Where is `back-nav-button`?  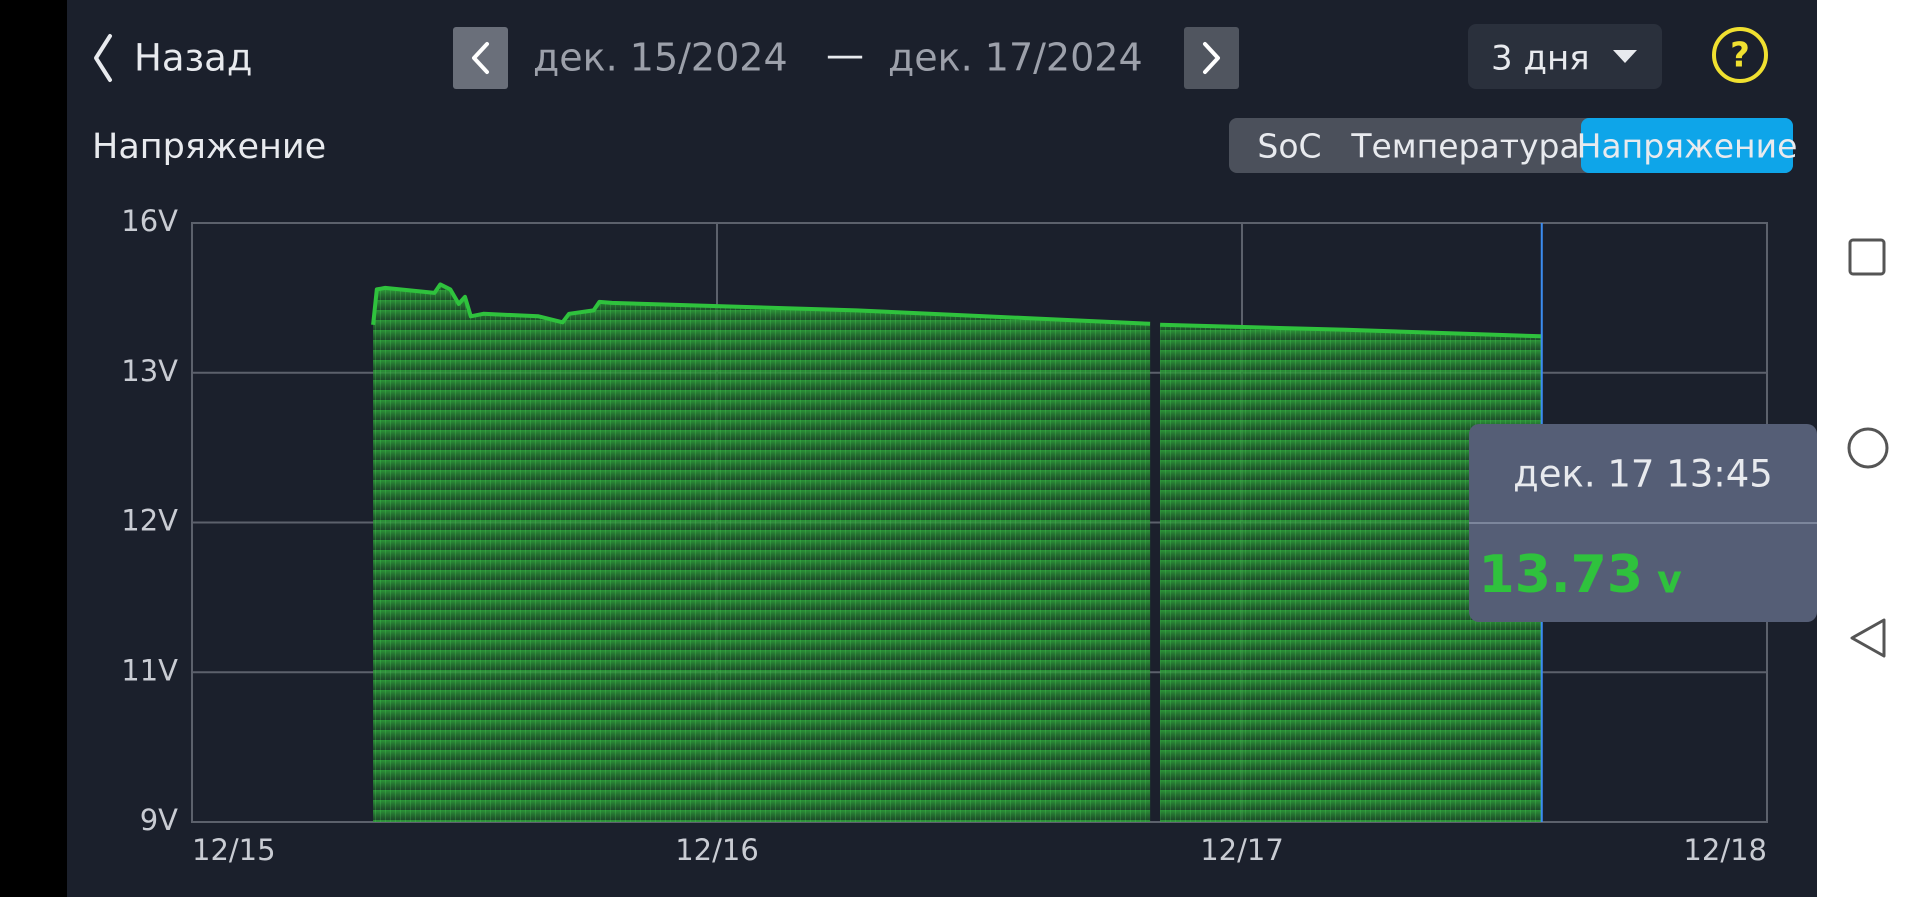 back-nav-button is located at coordinates (1868, 638).